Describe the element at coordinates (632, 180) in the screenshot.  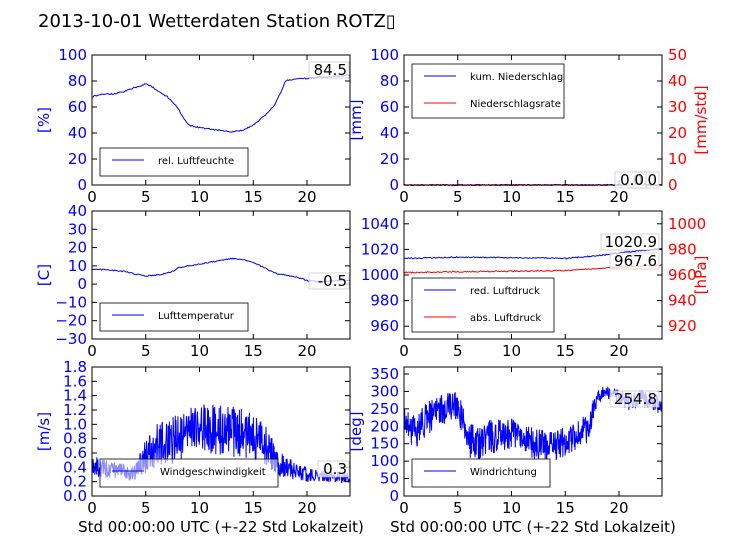
I see `value-label: 0.0` at that location.